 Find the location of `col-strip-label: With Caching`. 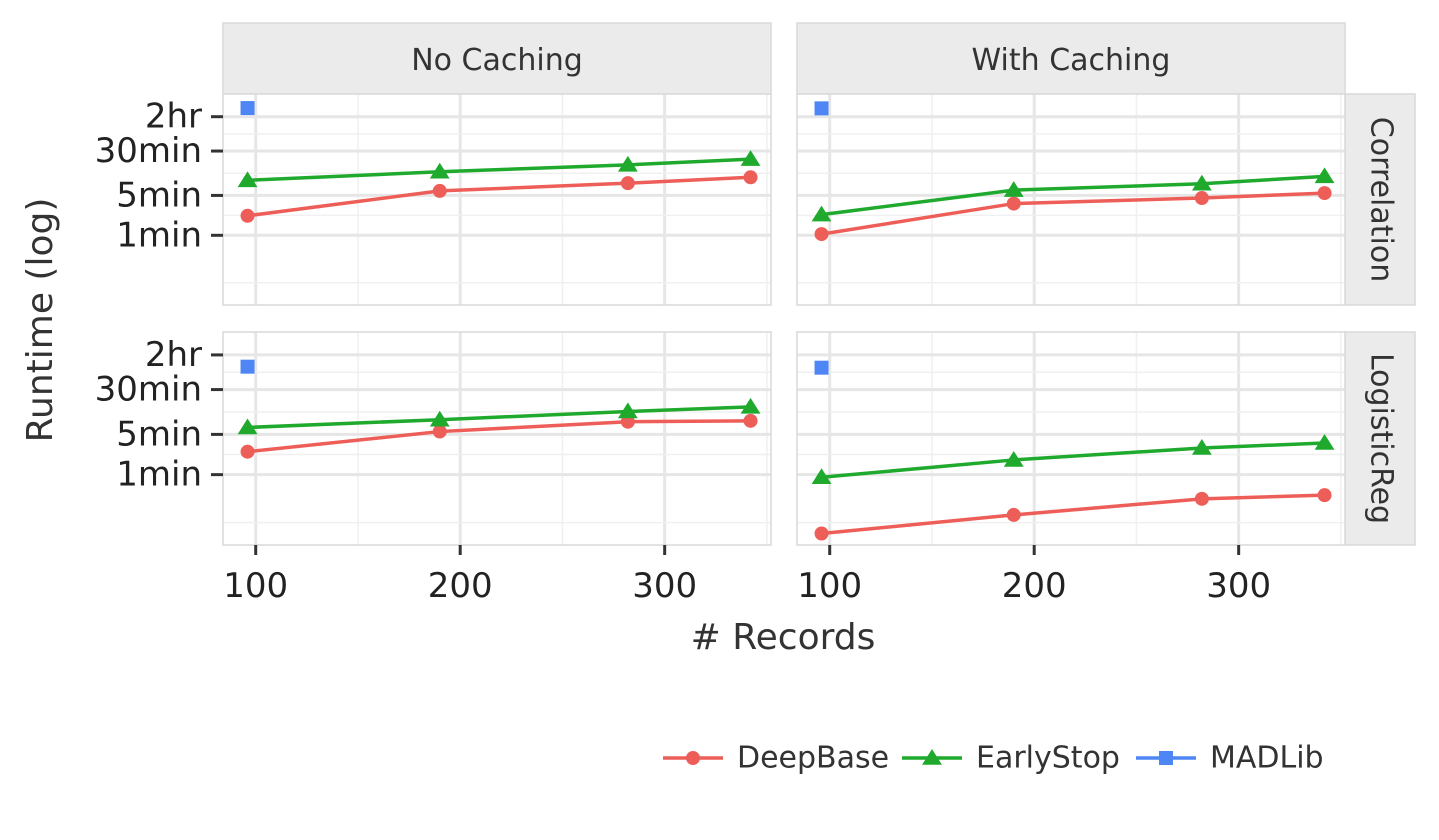

col-strip-label: With Caching is located at coordinates (1071, 60).